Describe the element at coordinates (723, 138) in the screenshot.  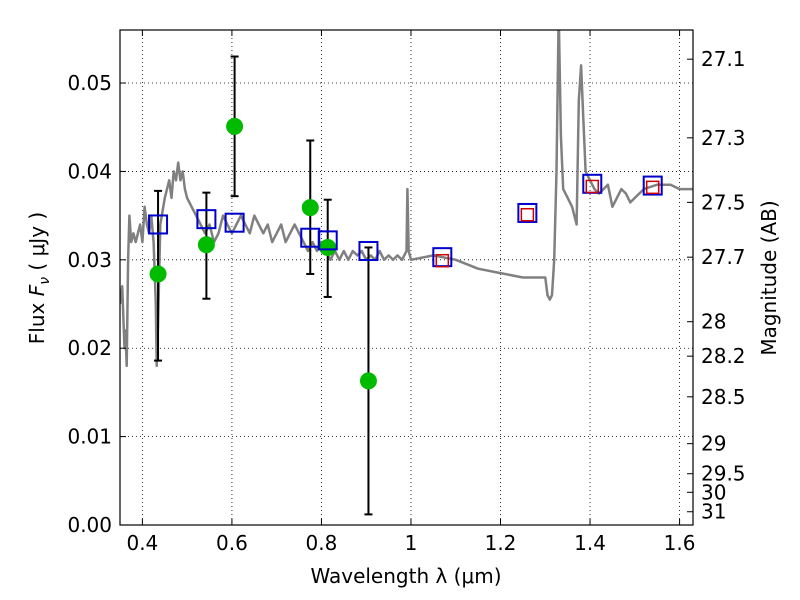
I see `mag-tick-label: 27.3` at that location.